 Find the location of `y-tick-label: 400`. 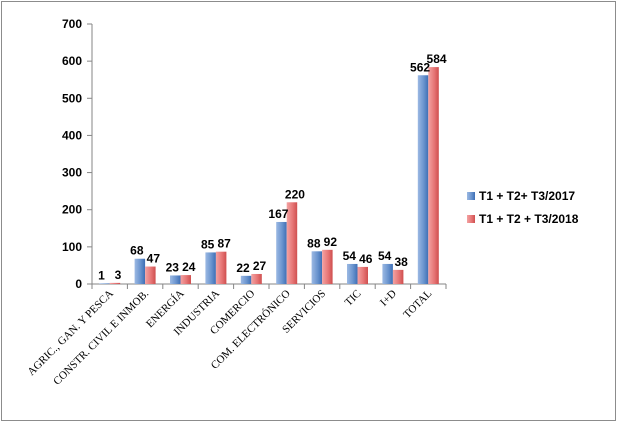

y-tick-label: 400 is located at coordinates (72, 135).